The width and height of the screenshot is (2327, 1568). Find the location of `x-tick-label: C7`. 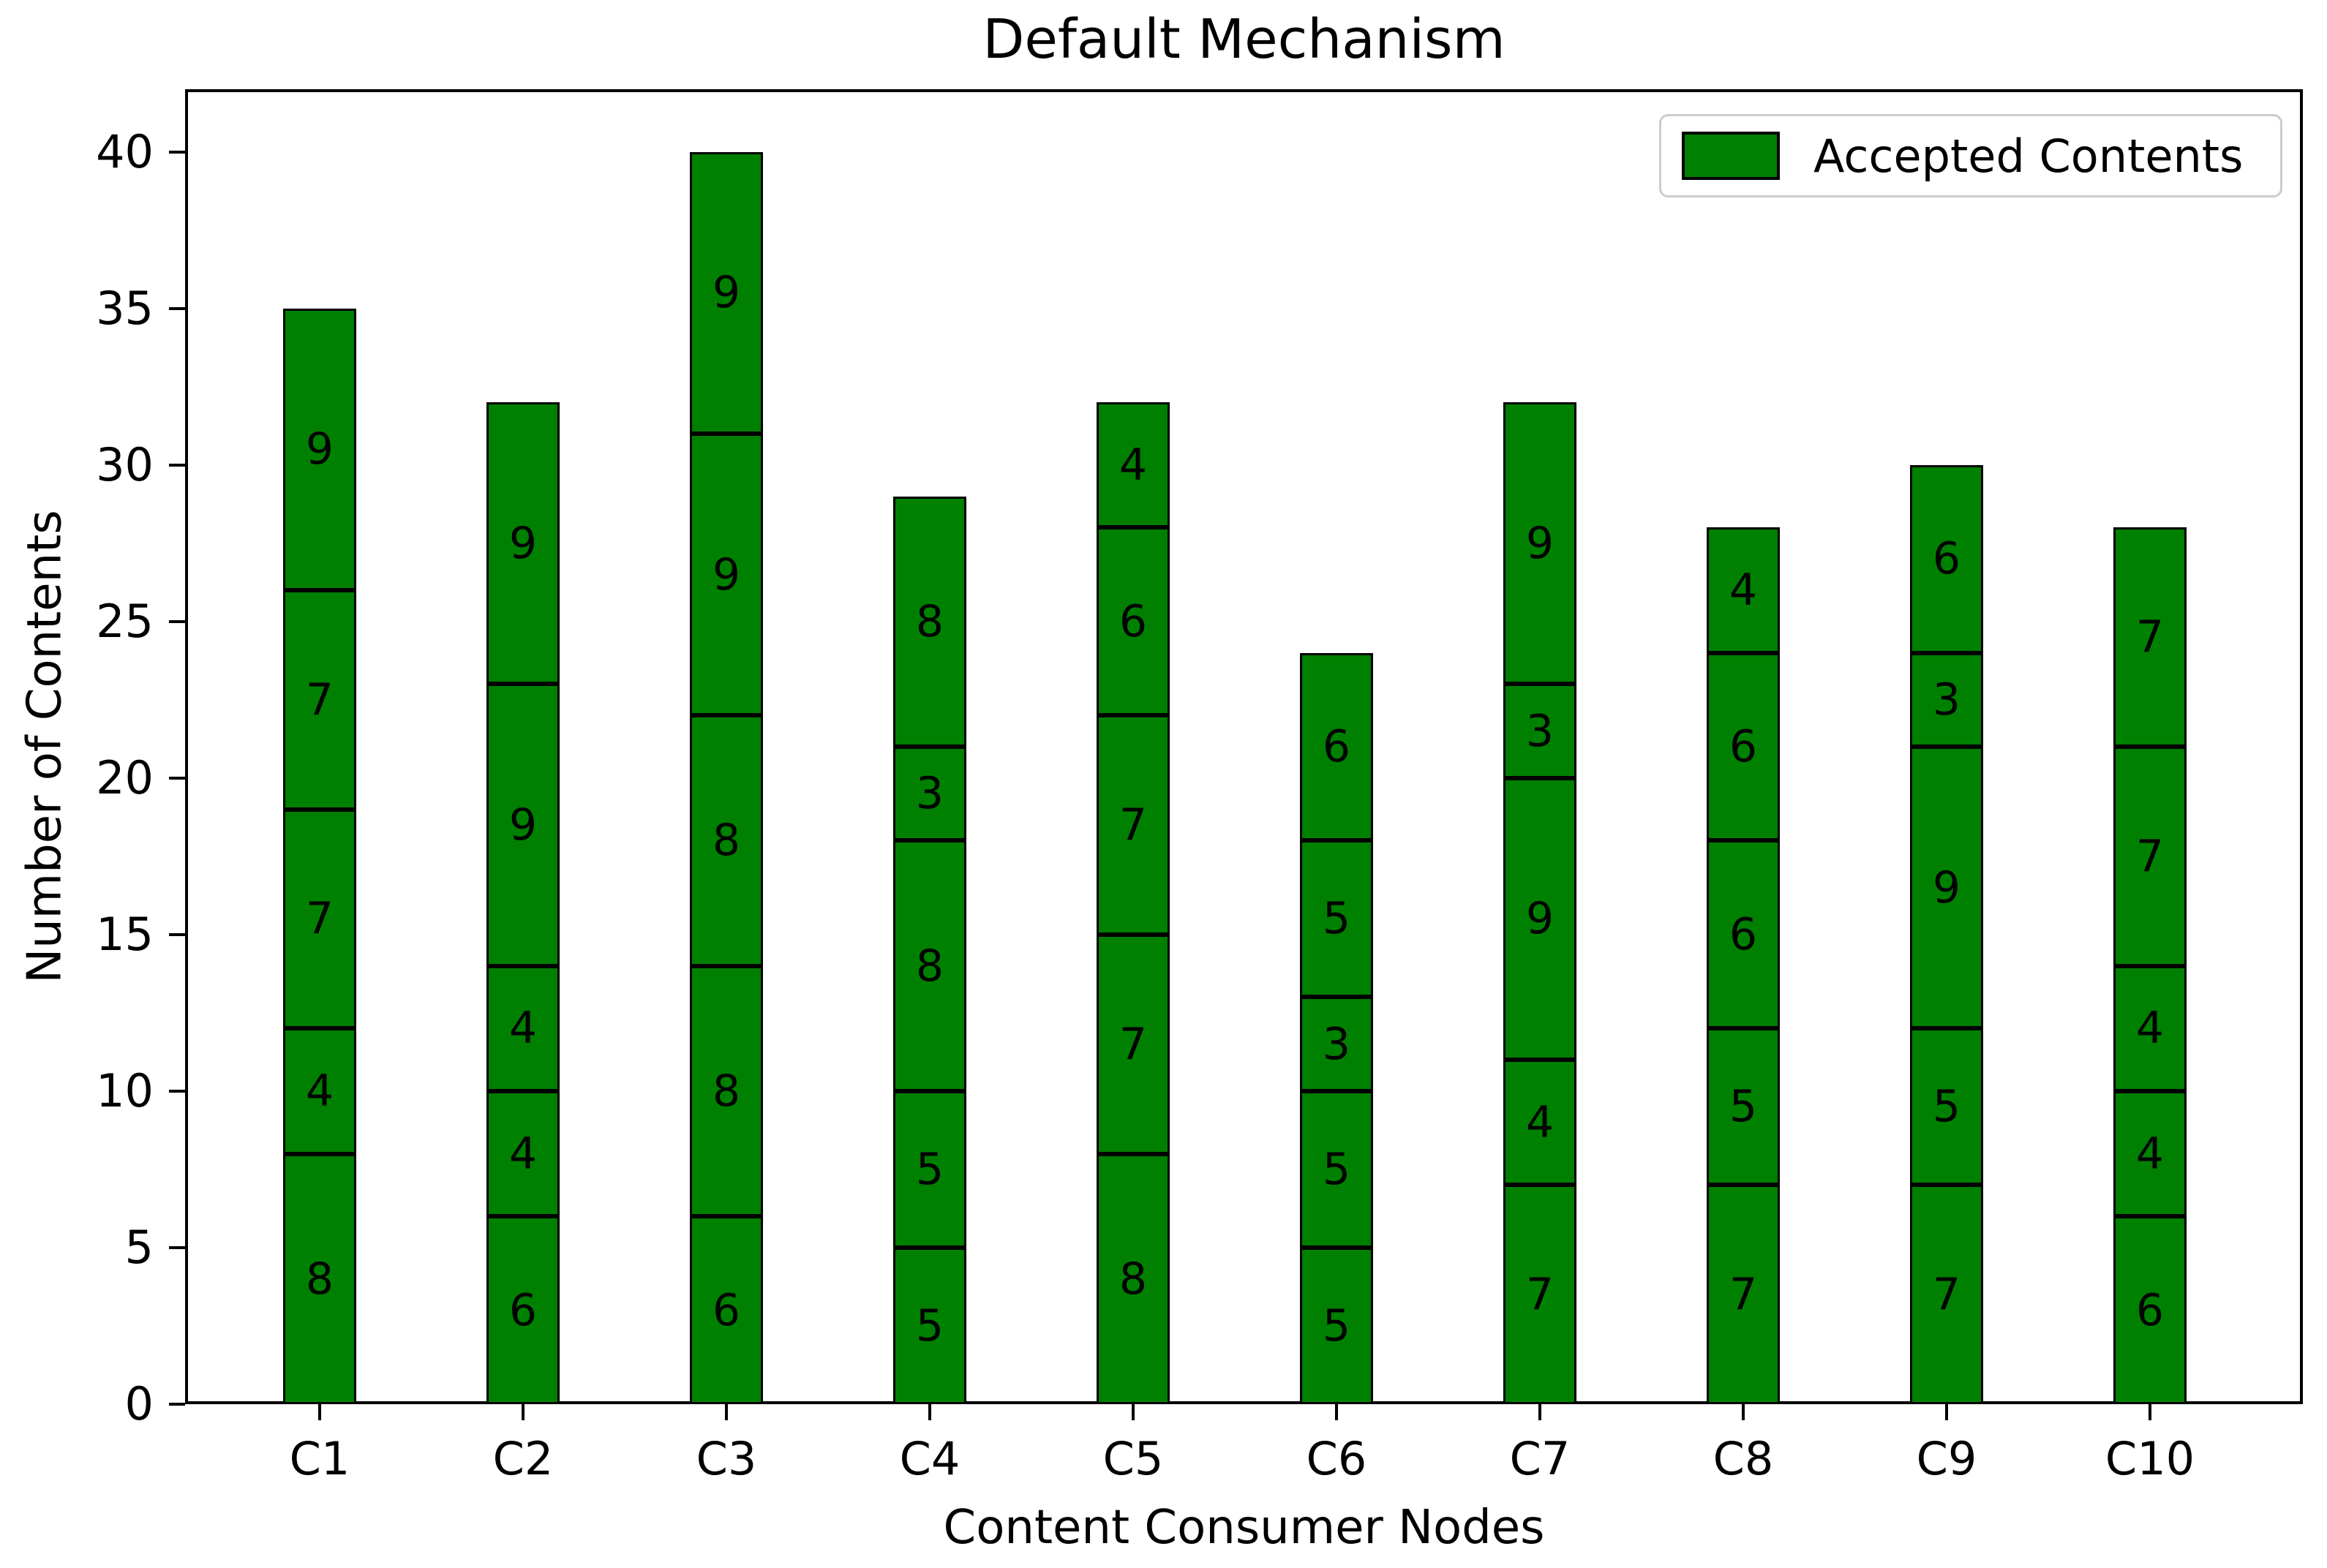

x-tick-label: C7 is located at coordinates (1540, 1458).